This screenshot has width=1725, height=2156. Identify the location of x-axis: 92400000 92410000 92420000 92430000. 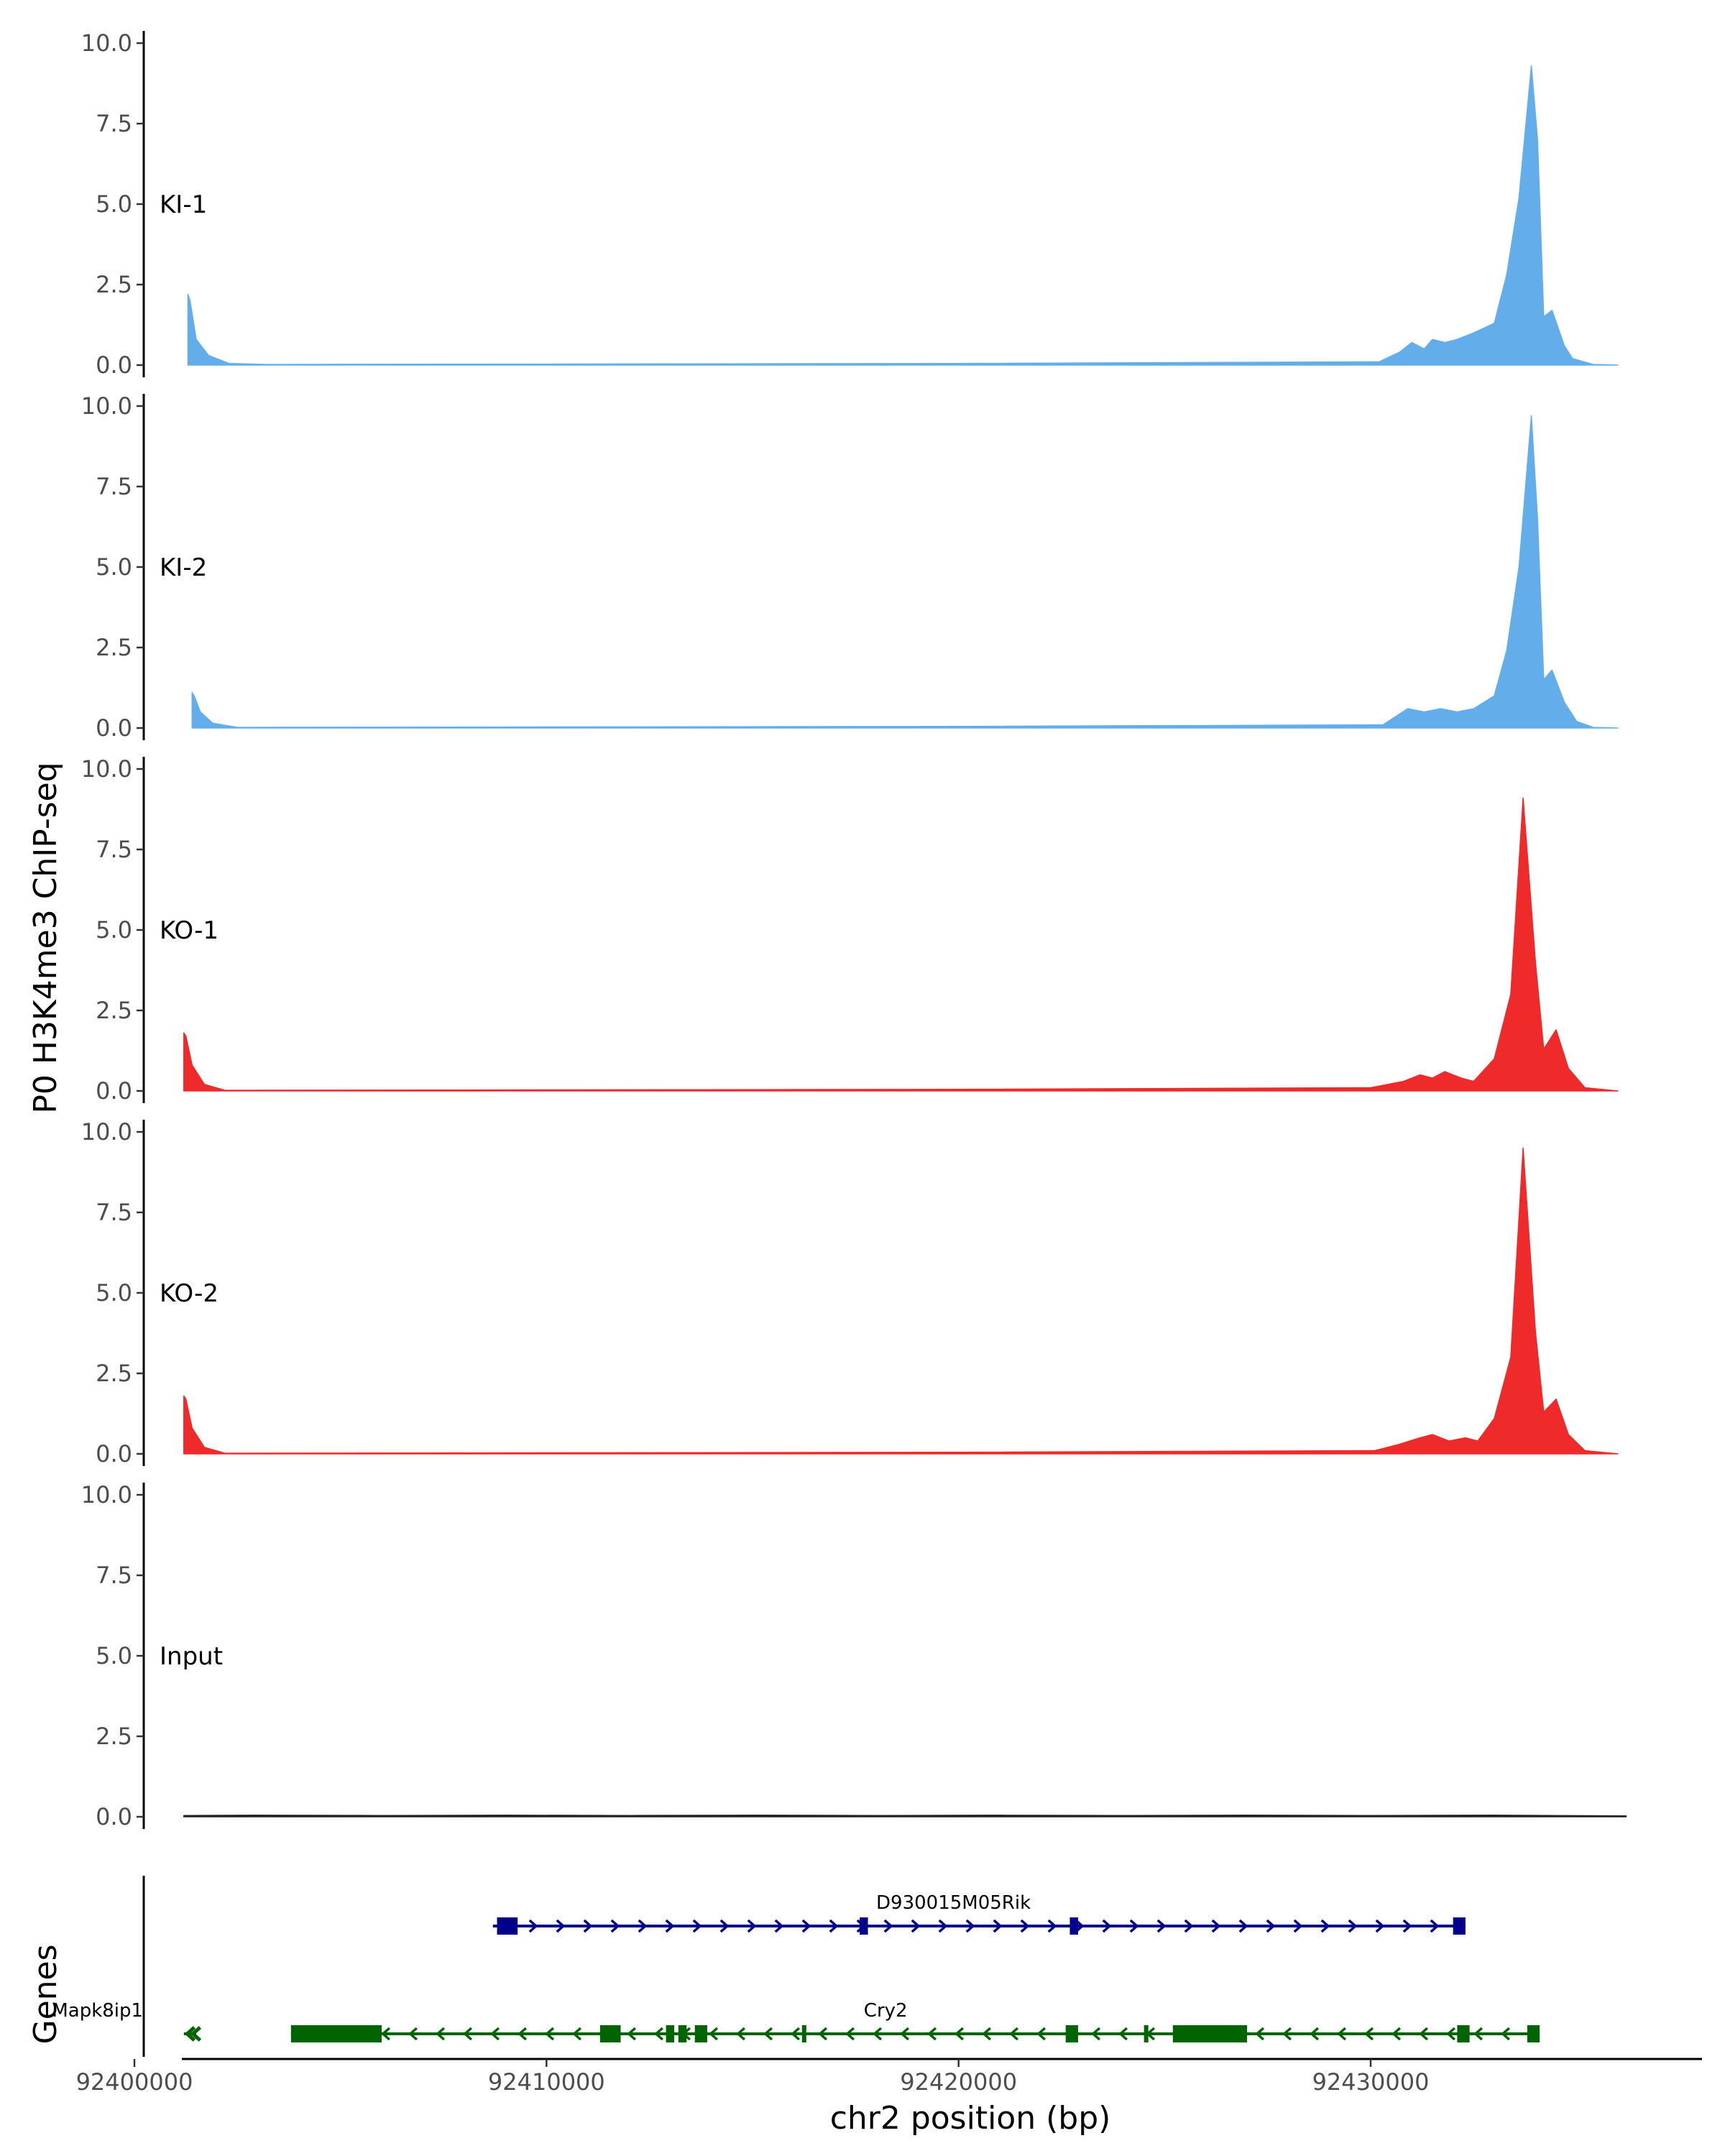
(889, 2077).